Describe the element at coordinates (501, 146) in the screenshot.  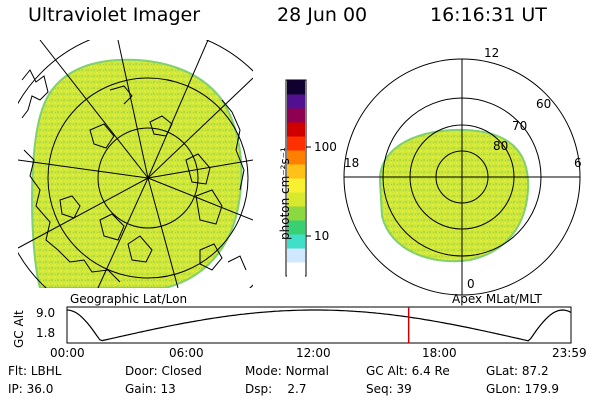
I see `mlat-label-80: 80` at that location.